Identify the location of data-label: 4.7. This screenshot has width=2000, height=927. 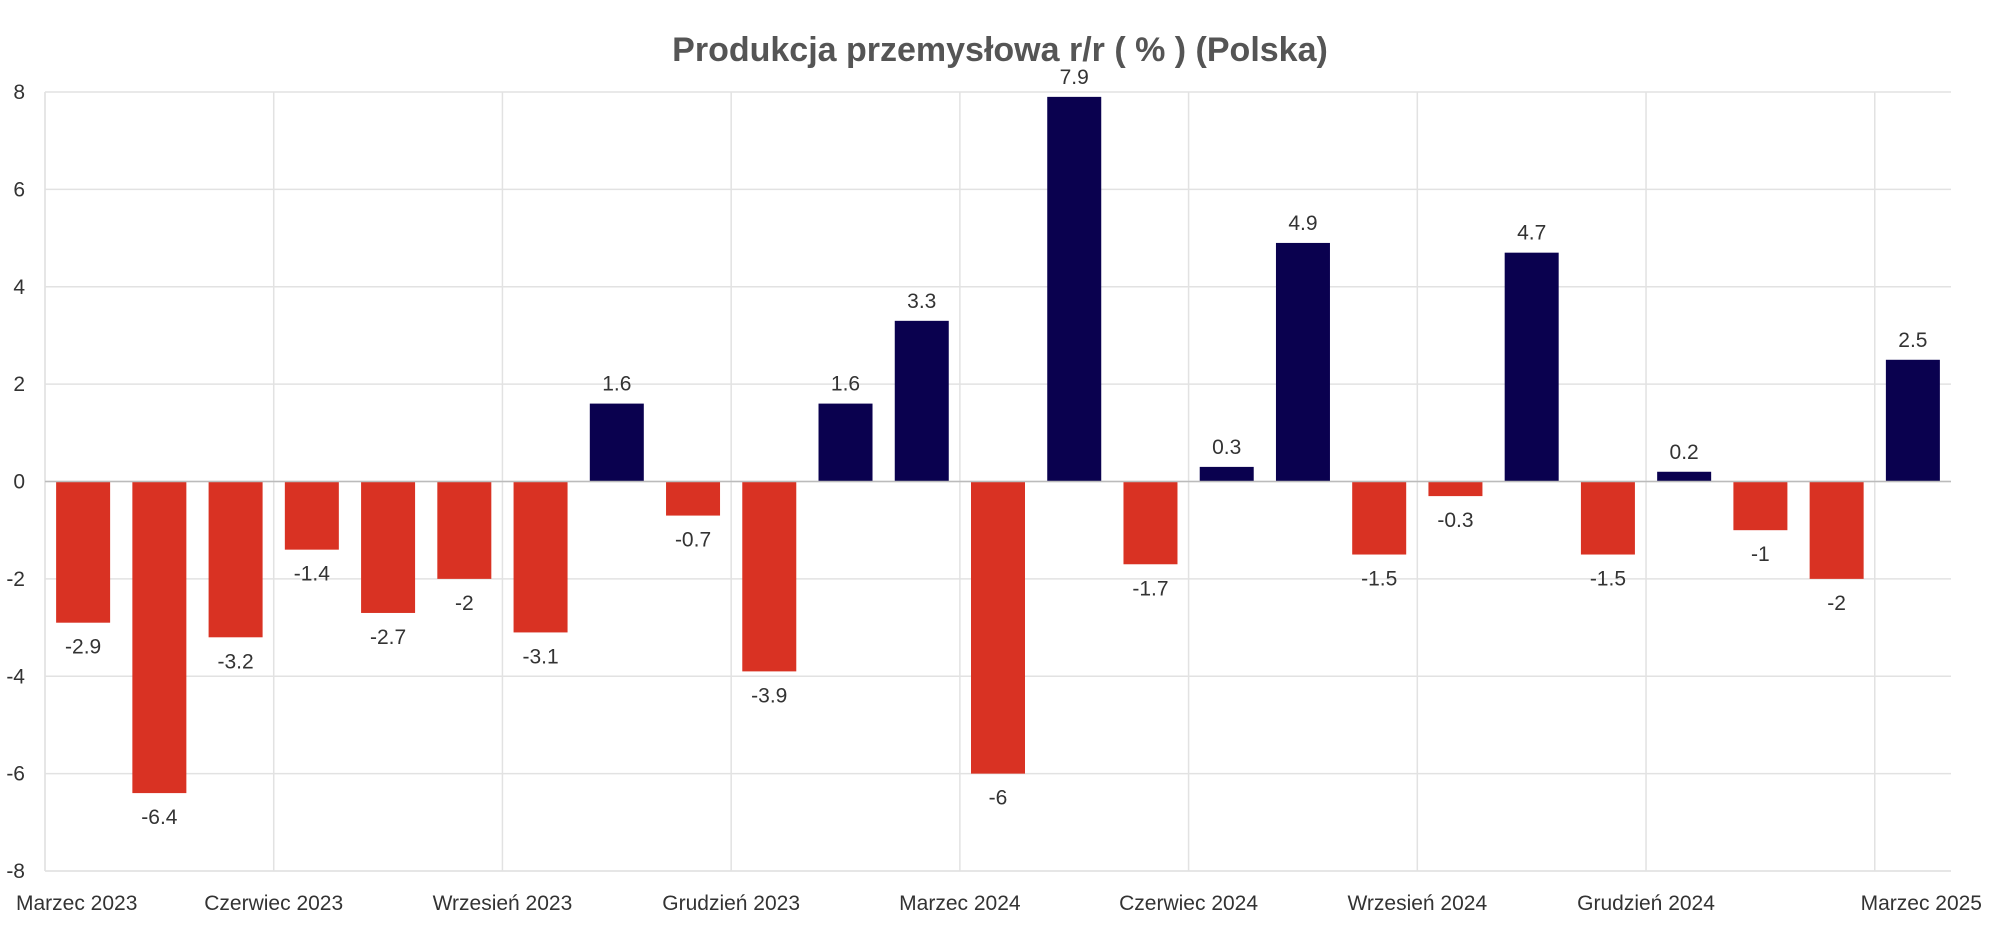
(1531, 233).